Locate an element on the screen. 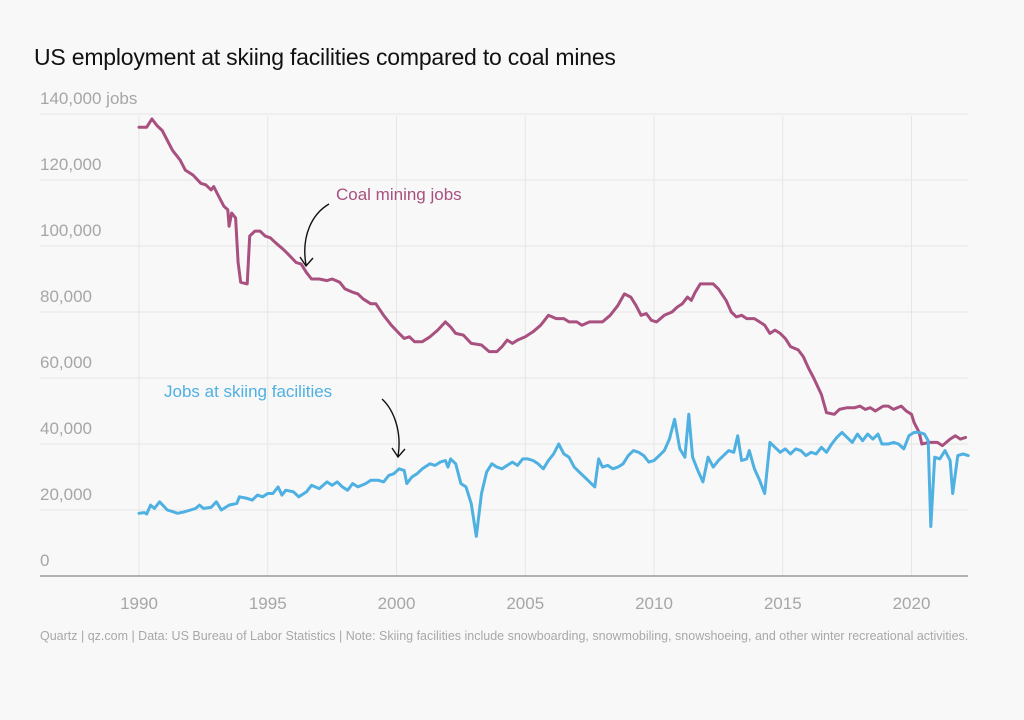 The height and width of the screenshot is (720, 1024). x-tick-label: 2015 is located at coordinates (783, 603).